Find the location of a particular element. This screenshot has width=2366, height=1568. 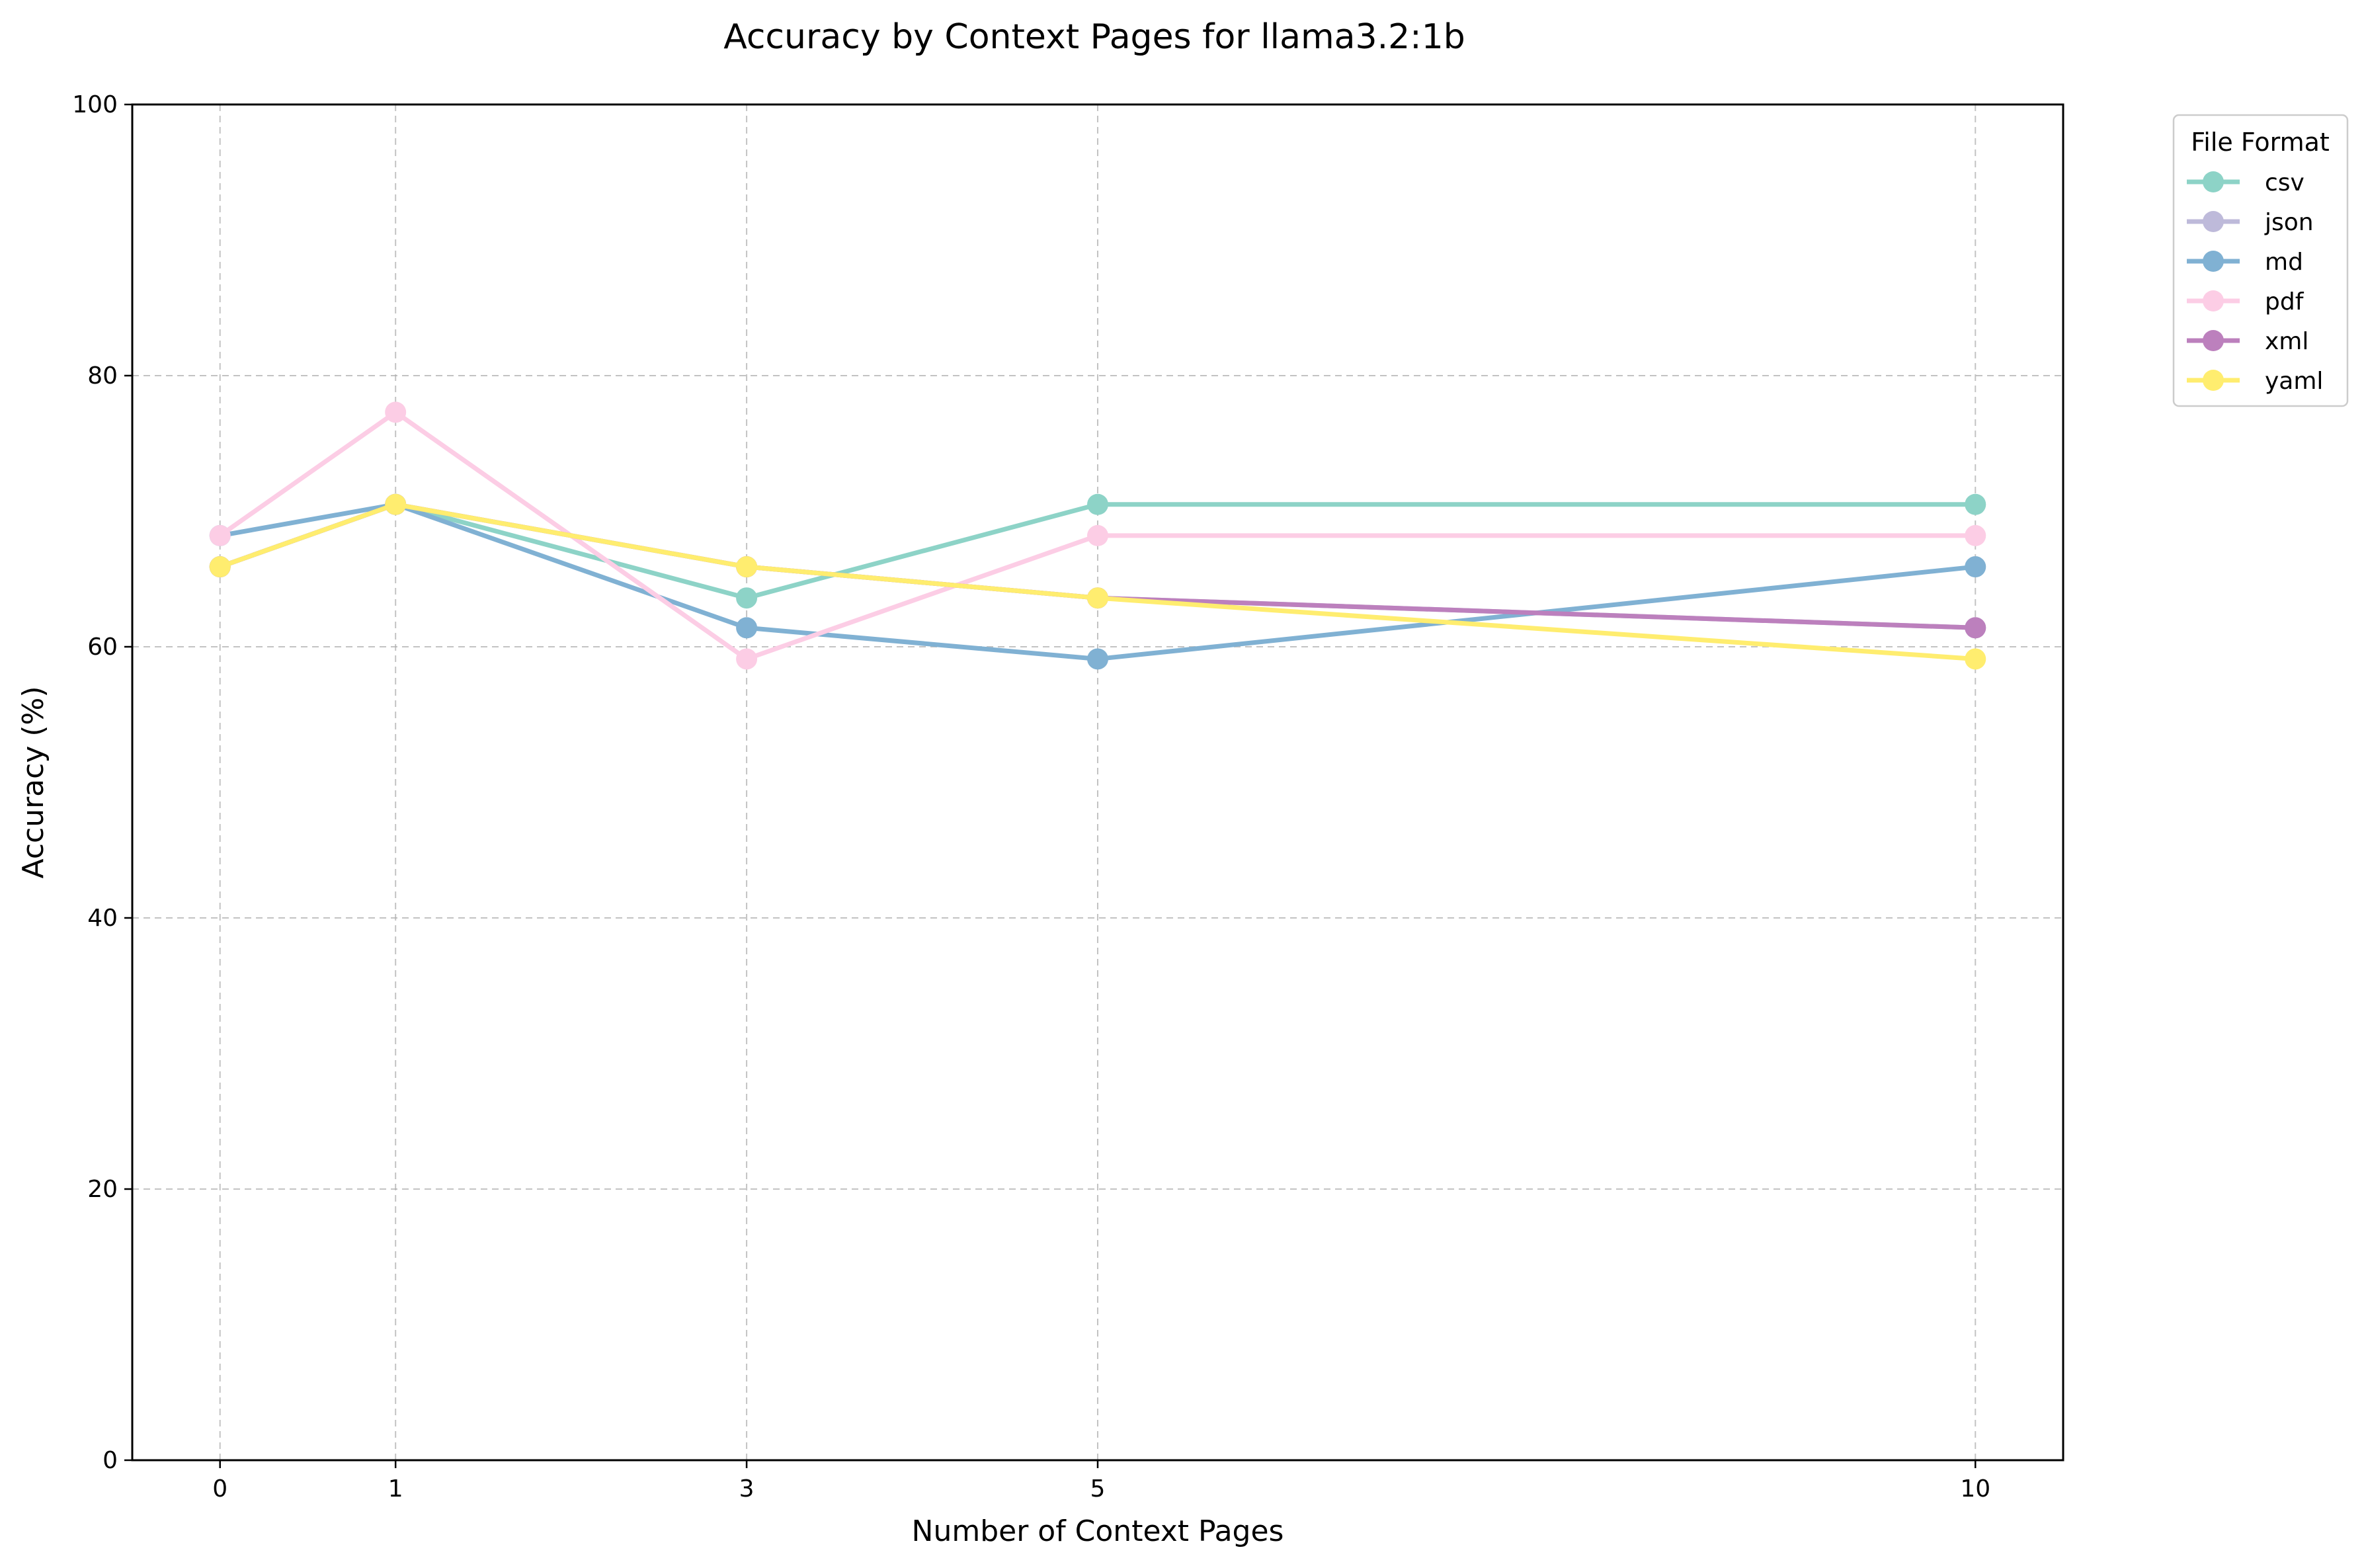

legend-item-yaml: yaml is located at coordinates (2255, 381).